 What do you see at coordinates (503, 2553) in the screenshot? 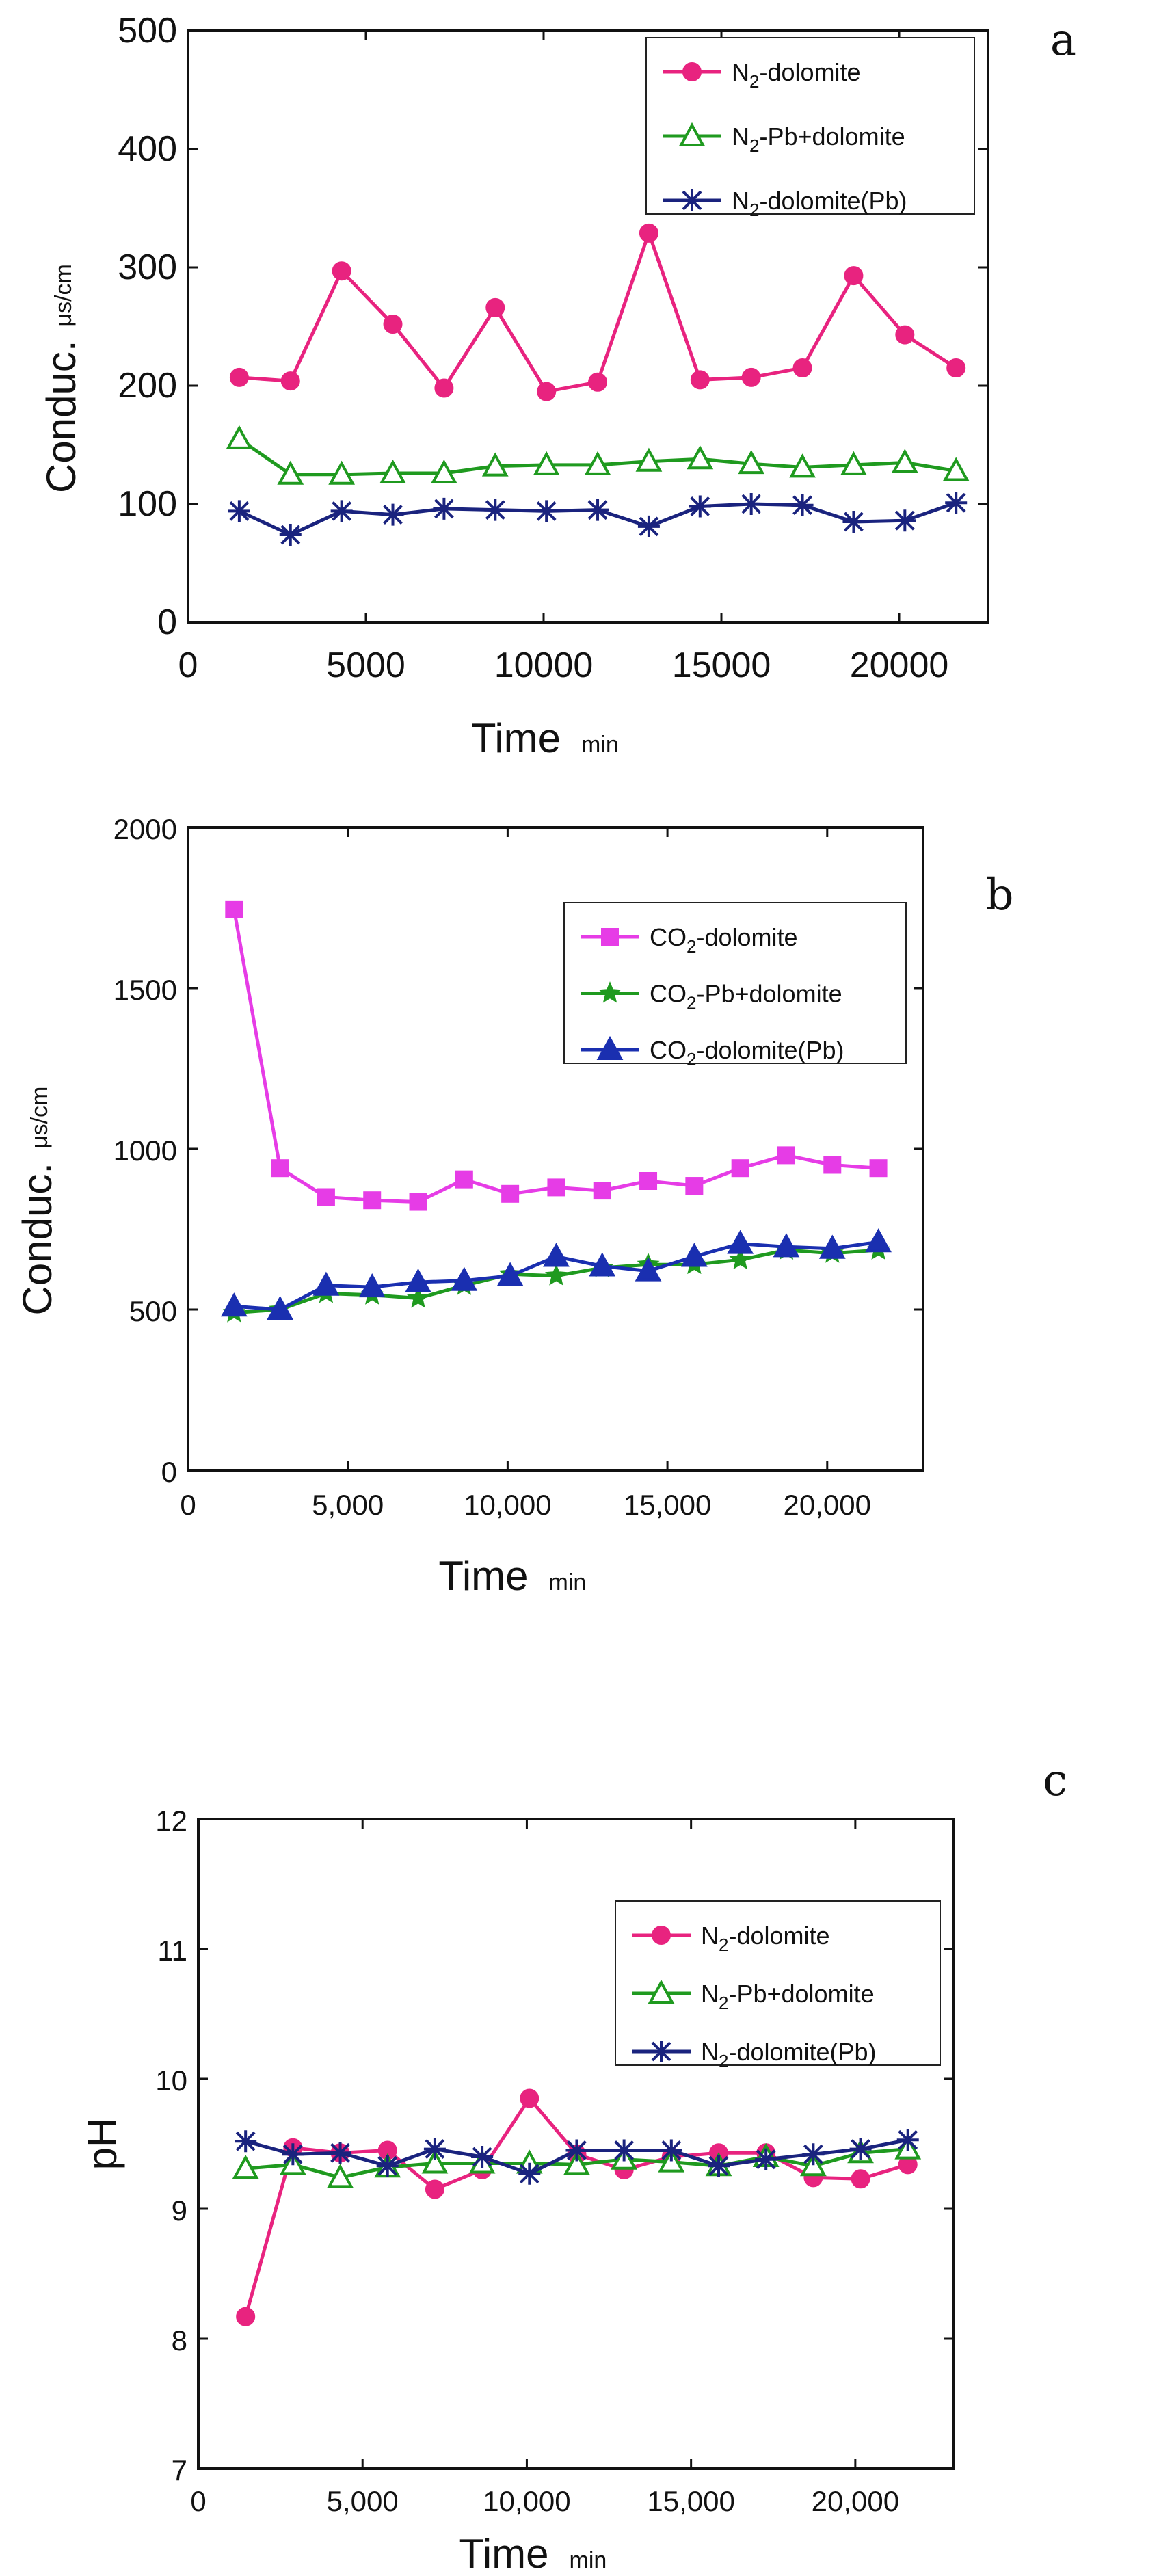
I see `x-axis-title: Time` at bounding box center [503, 2553].